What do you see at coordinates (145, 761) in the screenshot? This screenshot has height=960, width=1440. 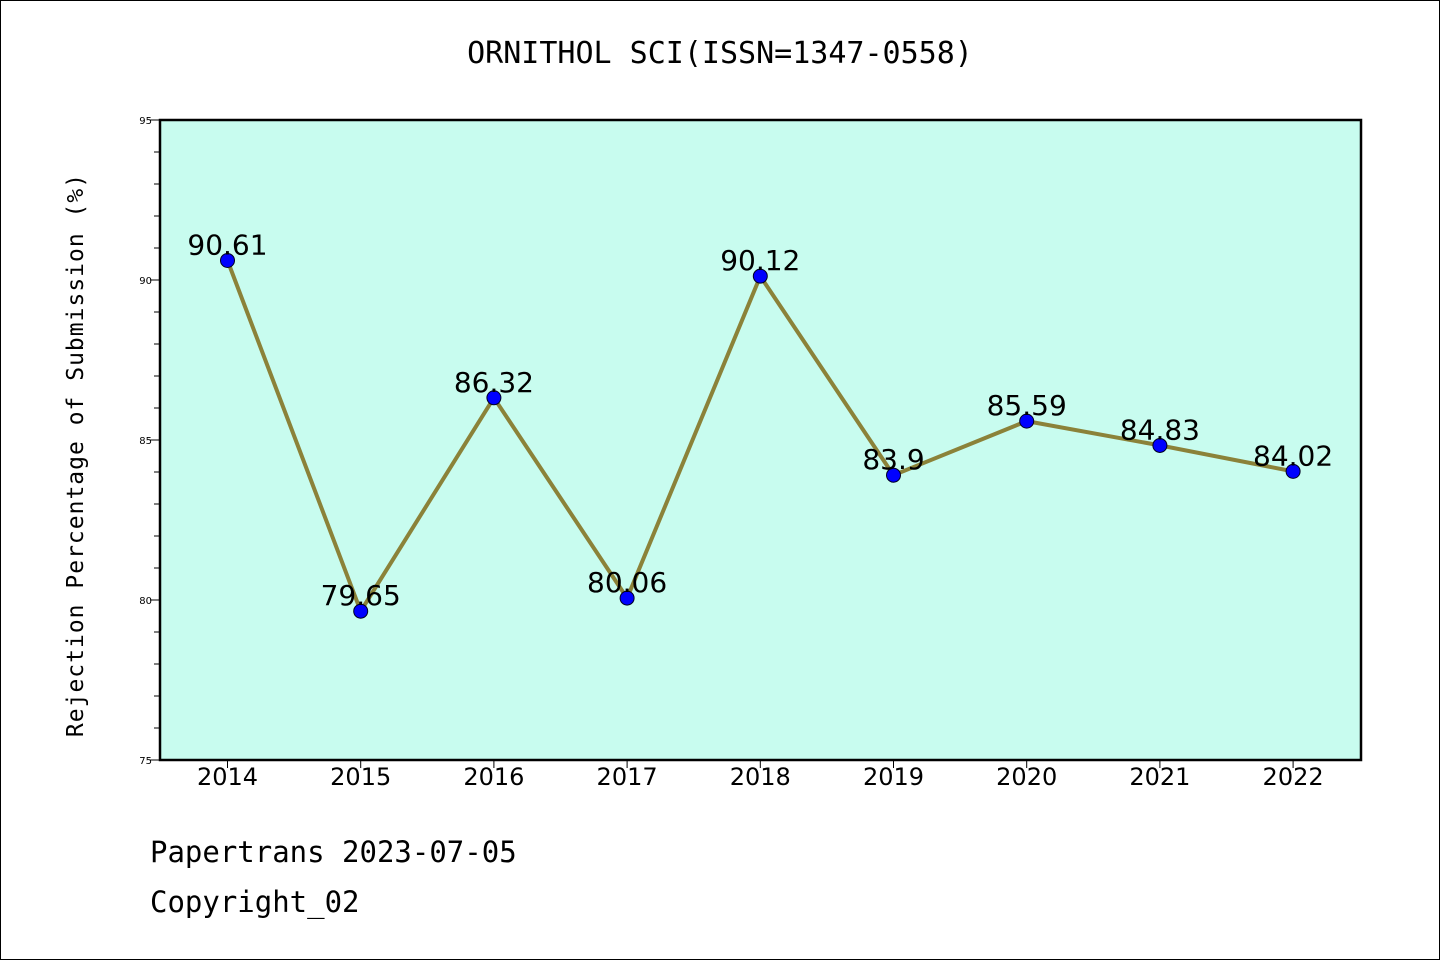 I see `y-tick-label: 75` at bounding box center [145, 761].